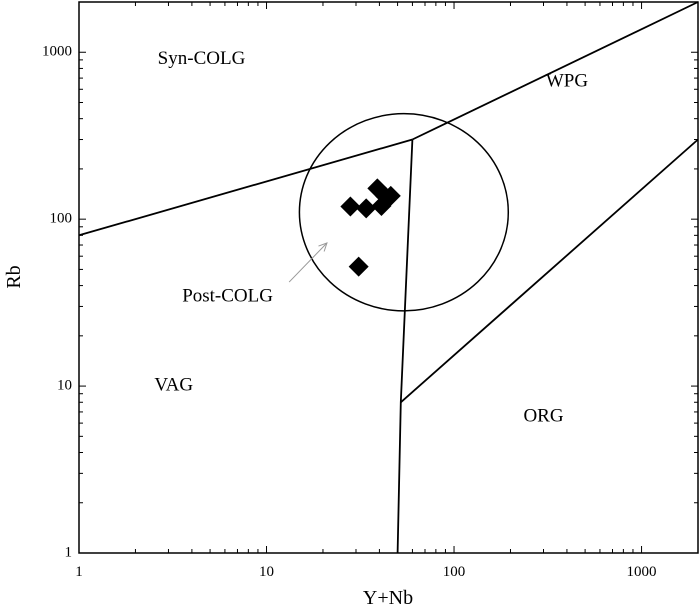 The image size is (700, 611). Describe the element at coordinates (61, 219) in the screenshot. I see `y-tick-label: 100` at that location.